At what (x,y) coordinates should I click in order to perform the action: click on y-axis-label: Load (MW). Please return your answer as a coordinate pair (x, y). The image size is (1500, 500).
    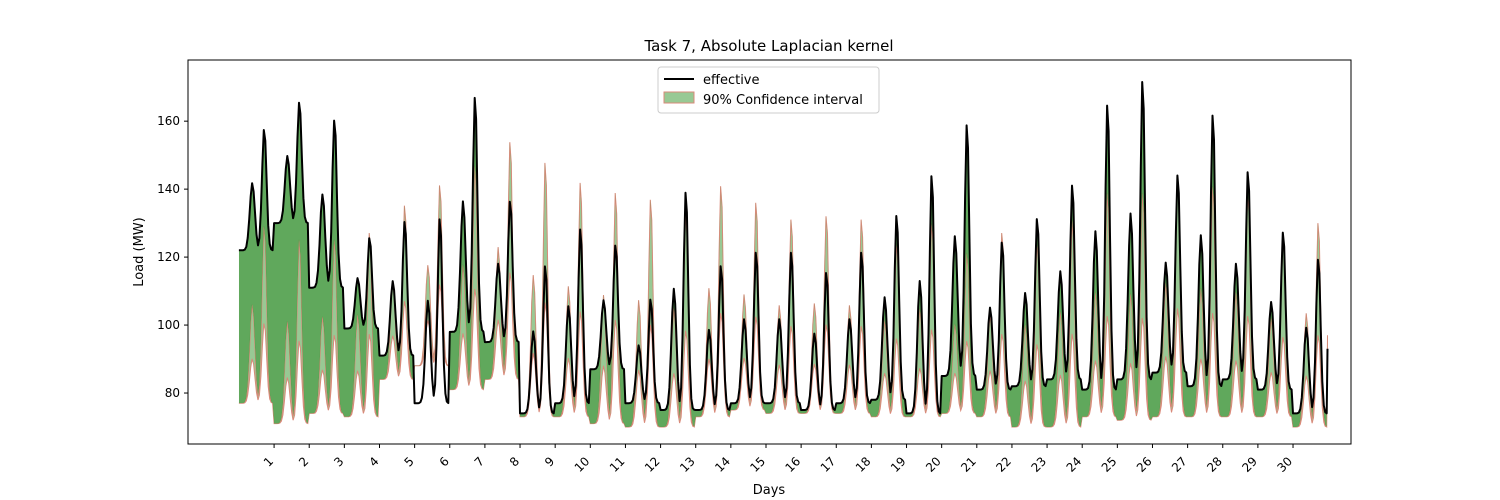
    Looking at the image, I should click on (139, 252).